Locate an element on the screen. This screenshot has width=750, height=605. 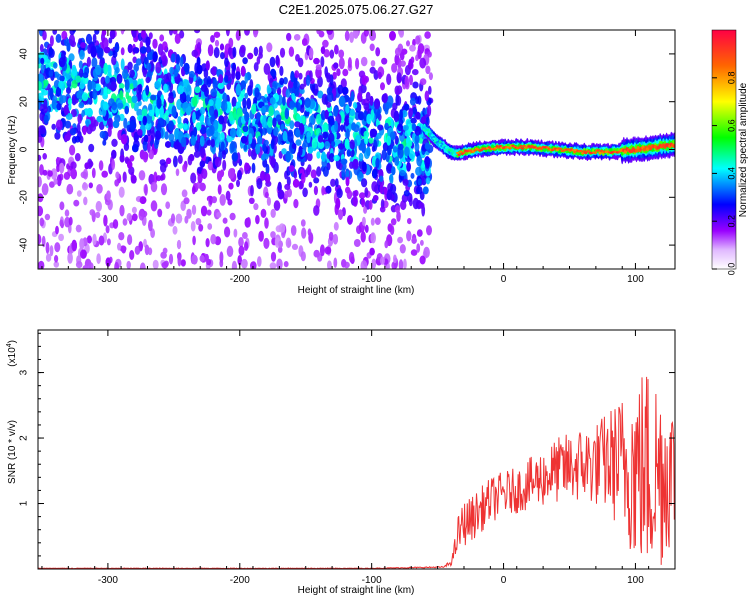
y-tick-label: 40 is located at coordinates (24, 54).